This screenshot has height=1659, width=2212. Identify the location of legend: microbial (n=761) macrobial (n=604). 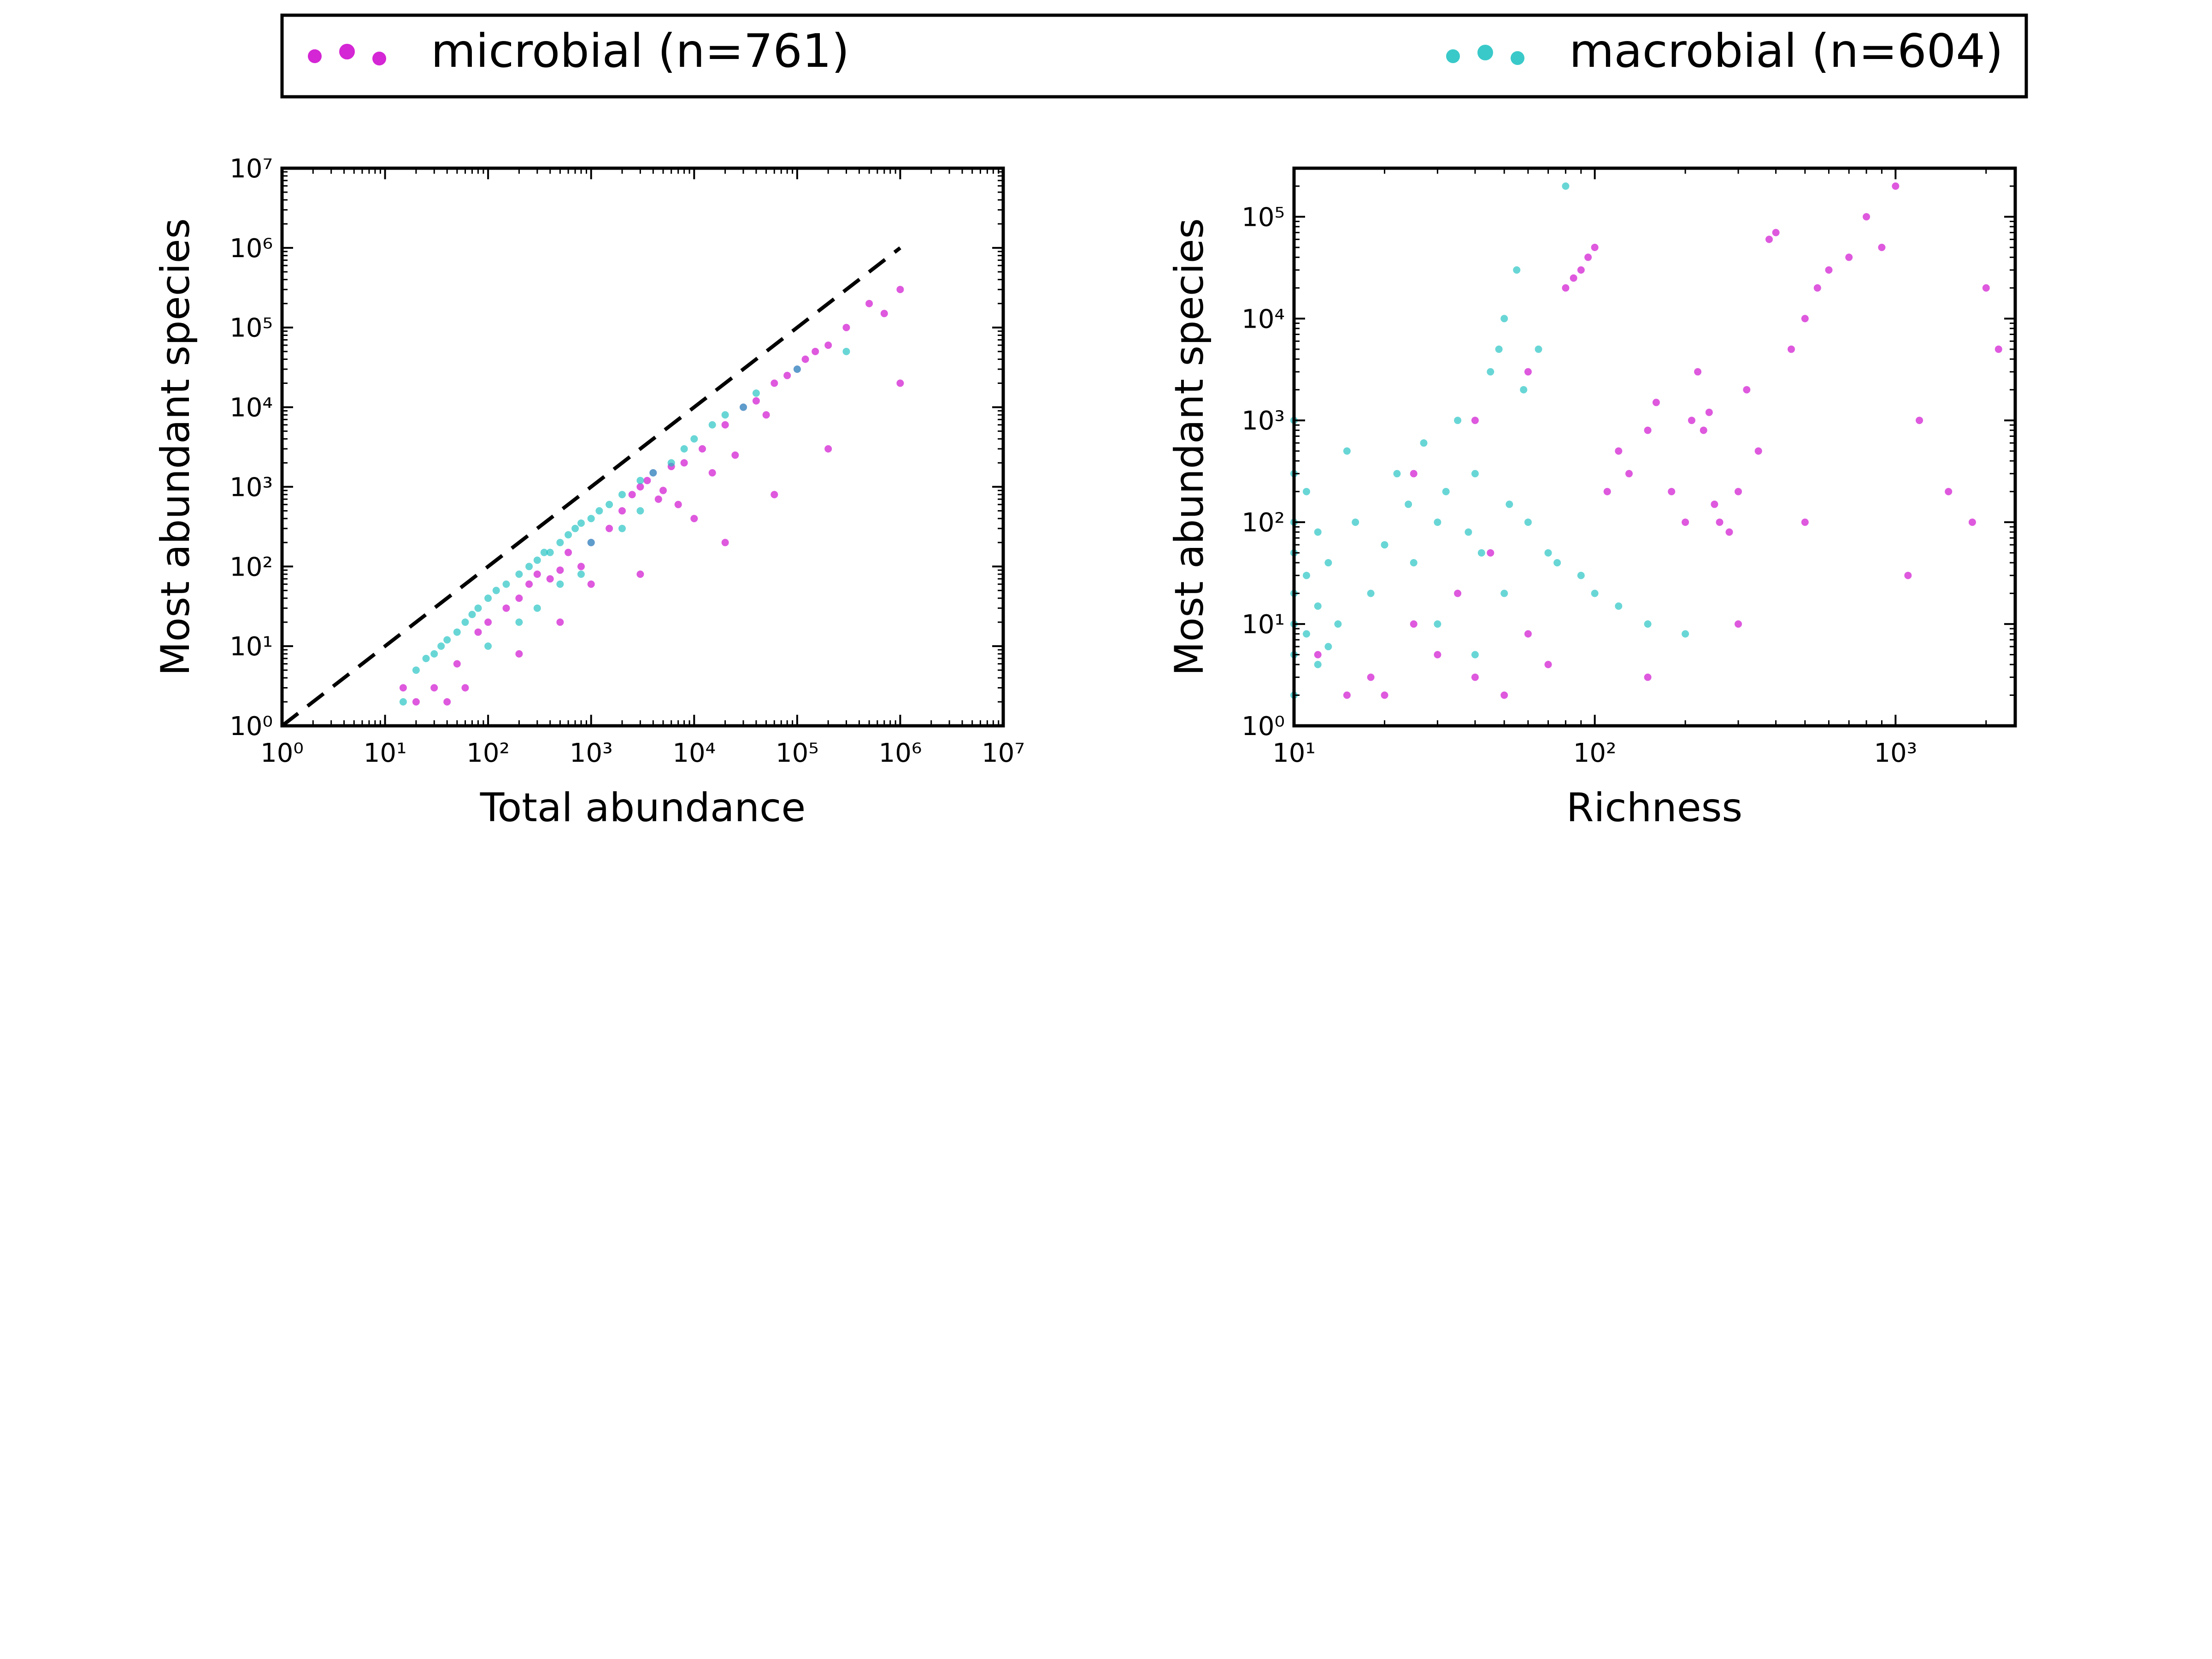
(1154, 56).